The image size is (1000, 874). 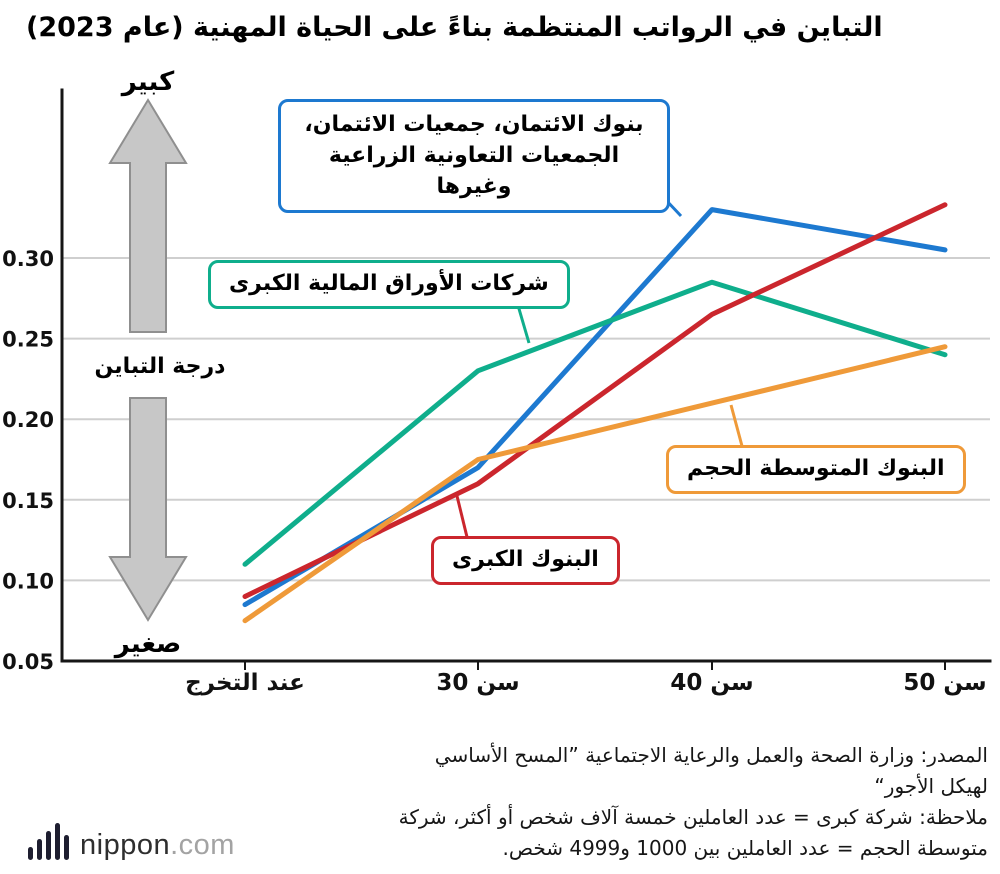 I want to click on x-axis-label: سن 50, so click(x=945, y=683).